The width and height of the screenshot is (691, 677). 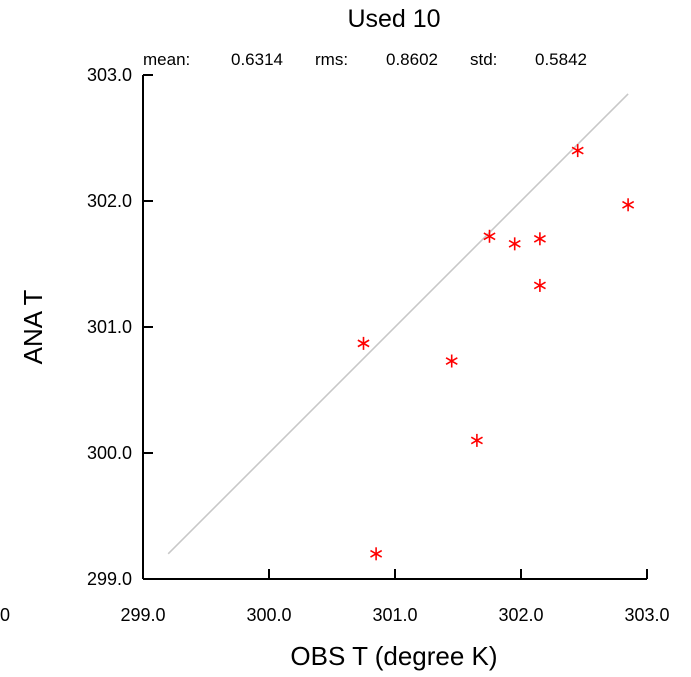 I want to click on chart-title: Used 10, so click(x=393, y=19).